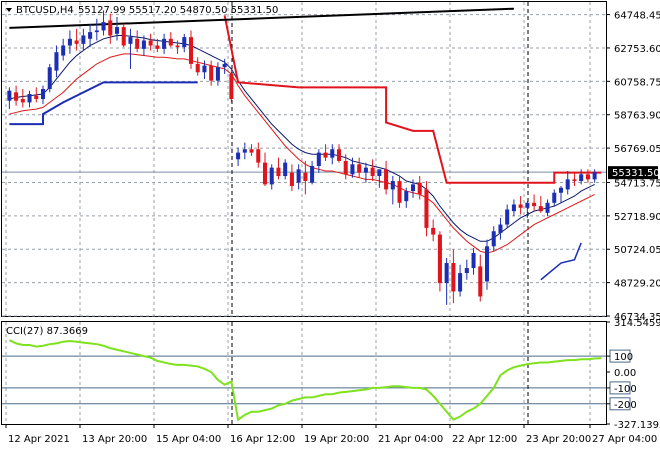 This screenshot has width=660, height=450. Describe the element at coordinates (484, 439) in the screenshot. I see `time-tick-label: 22 Apr 12:00` at that location.